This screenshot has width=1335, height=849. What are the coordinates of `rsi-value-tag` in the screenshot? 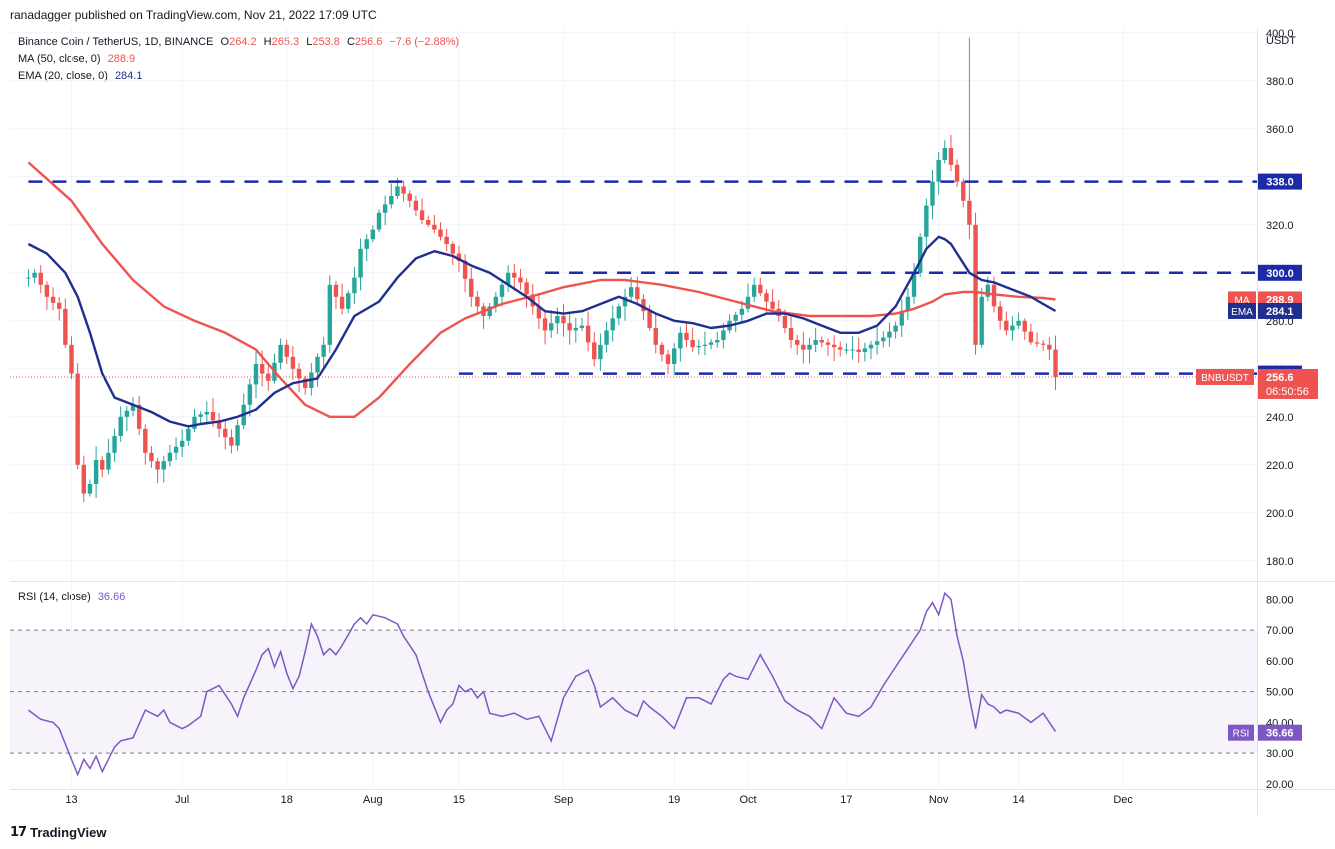 It's located at (1280, 732).